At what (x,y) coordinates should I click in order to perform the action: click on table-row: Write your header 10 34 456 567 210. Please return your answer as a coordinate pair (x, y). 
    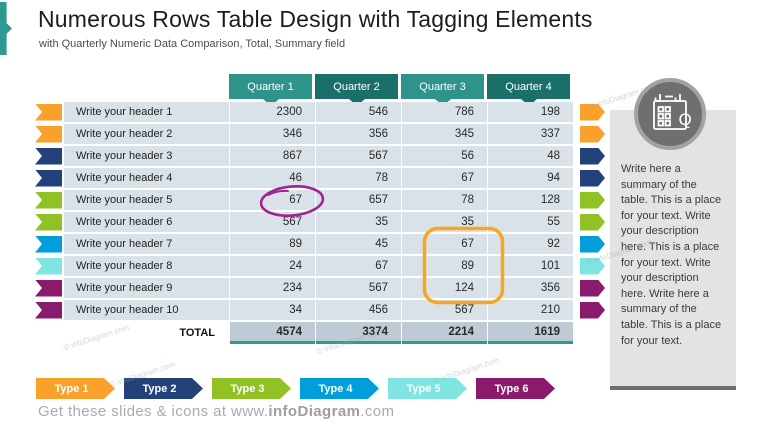
    Looking at the image, I should click on (320, 310).